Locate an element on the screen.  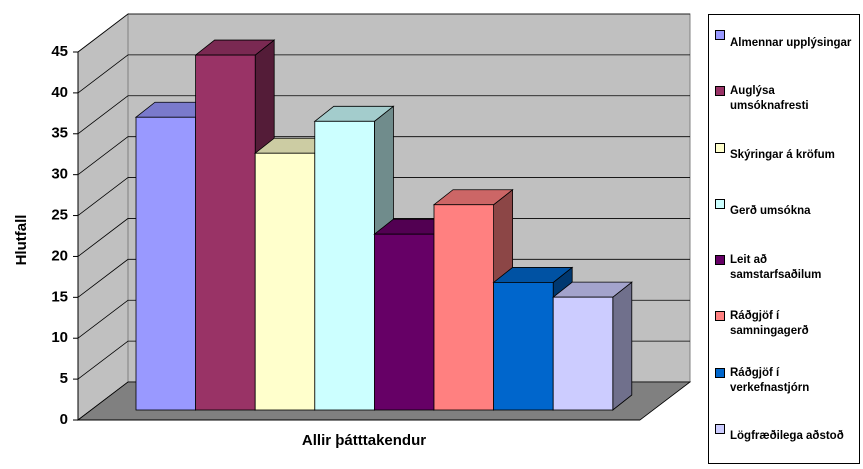
x-tick-label: Allir þátttakendur is located at coordinates (364, 440).